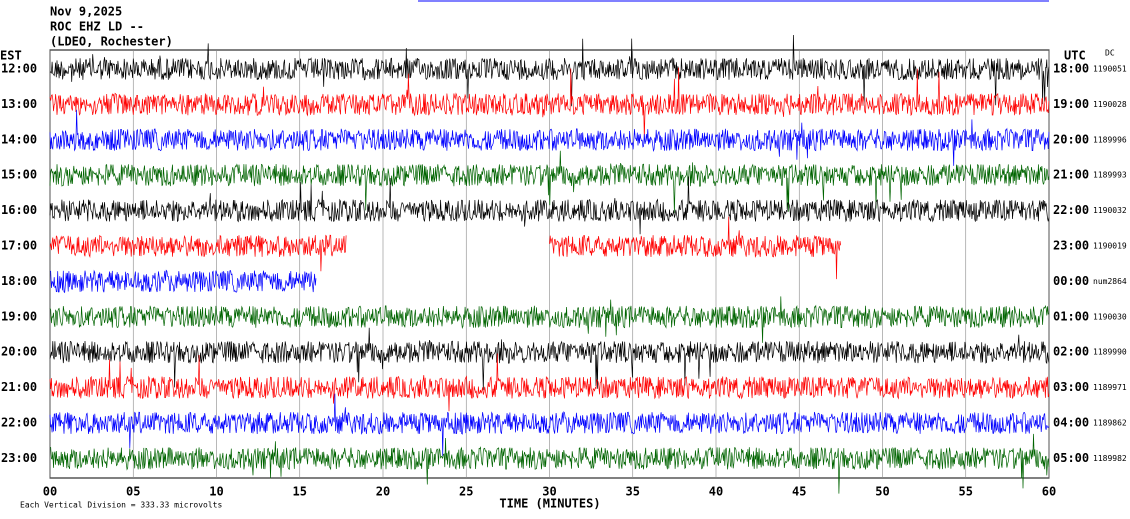 The height and width of the screenshot is (519, 1130). Describe the element at coordinates (882, 492) in the screenshot. I see `x-tick-label: 50` at that location.